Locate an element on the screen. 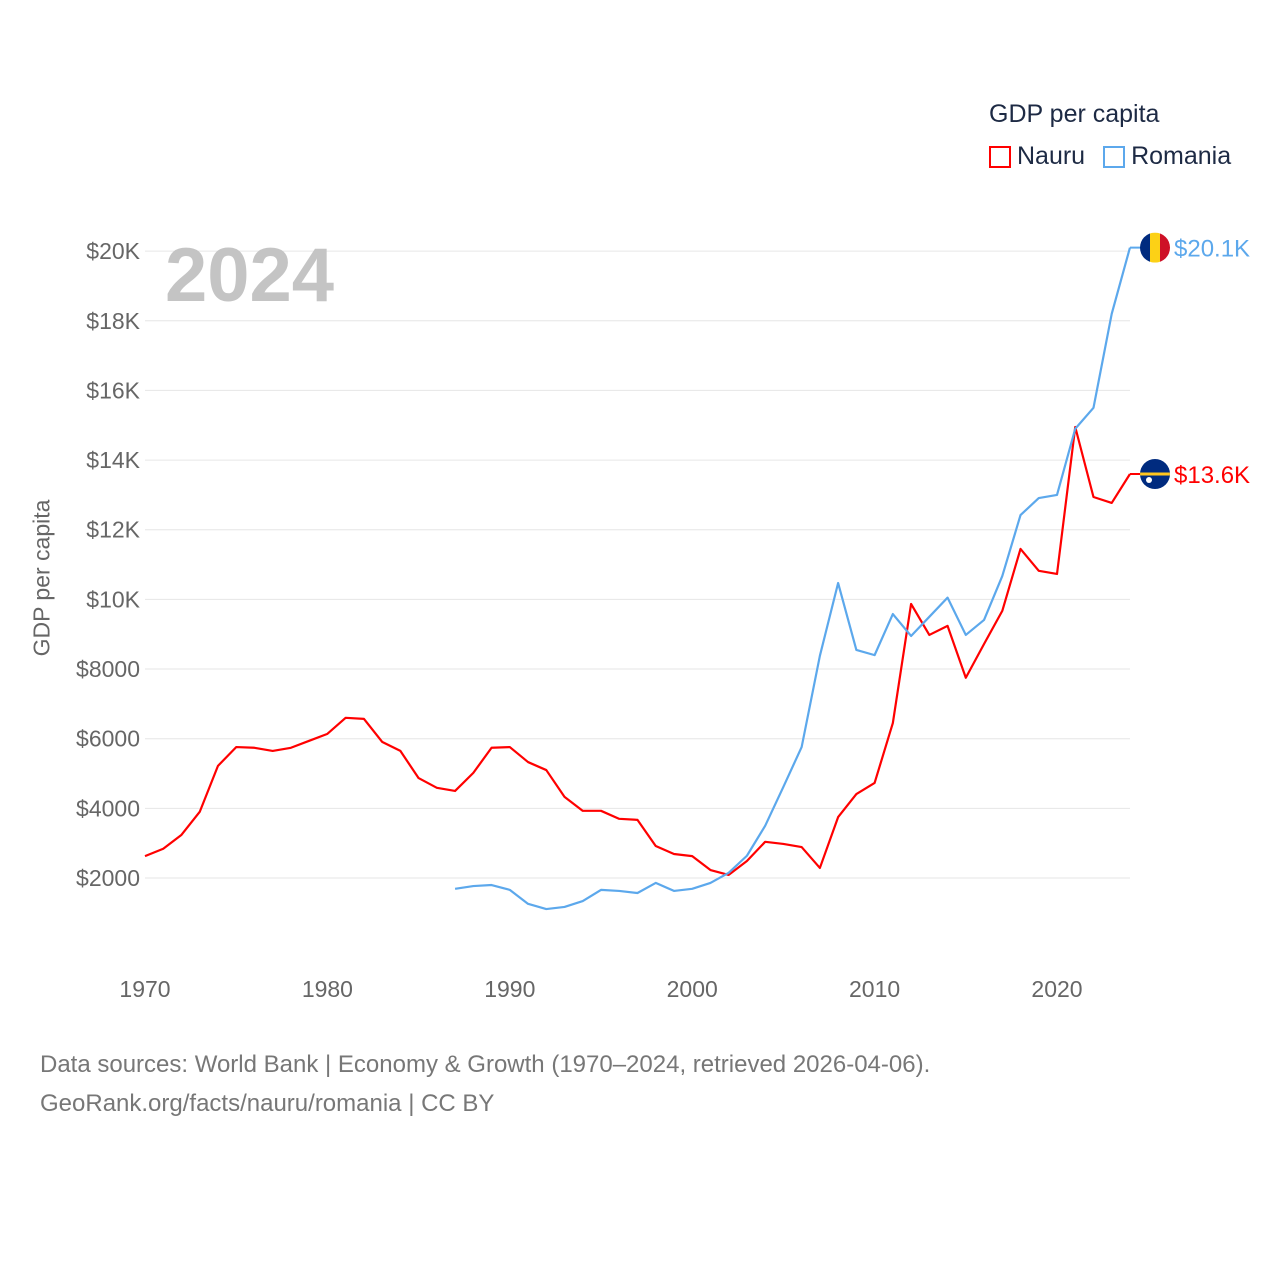  y-tick-label: $8000 is located at coordinates (108, 669).